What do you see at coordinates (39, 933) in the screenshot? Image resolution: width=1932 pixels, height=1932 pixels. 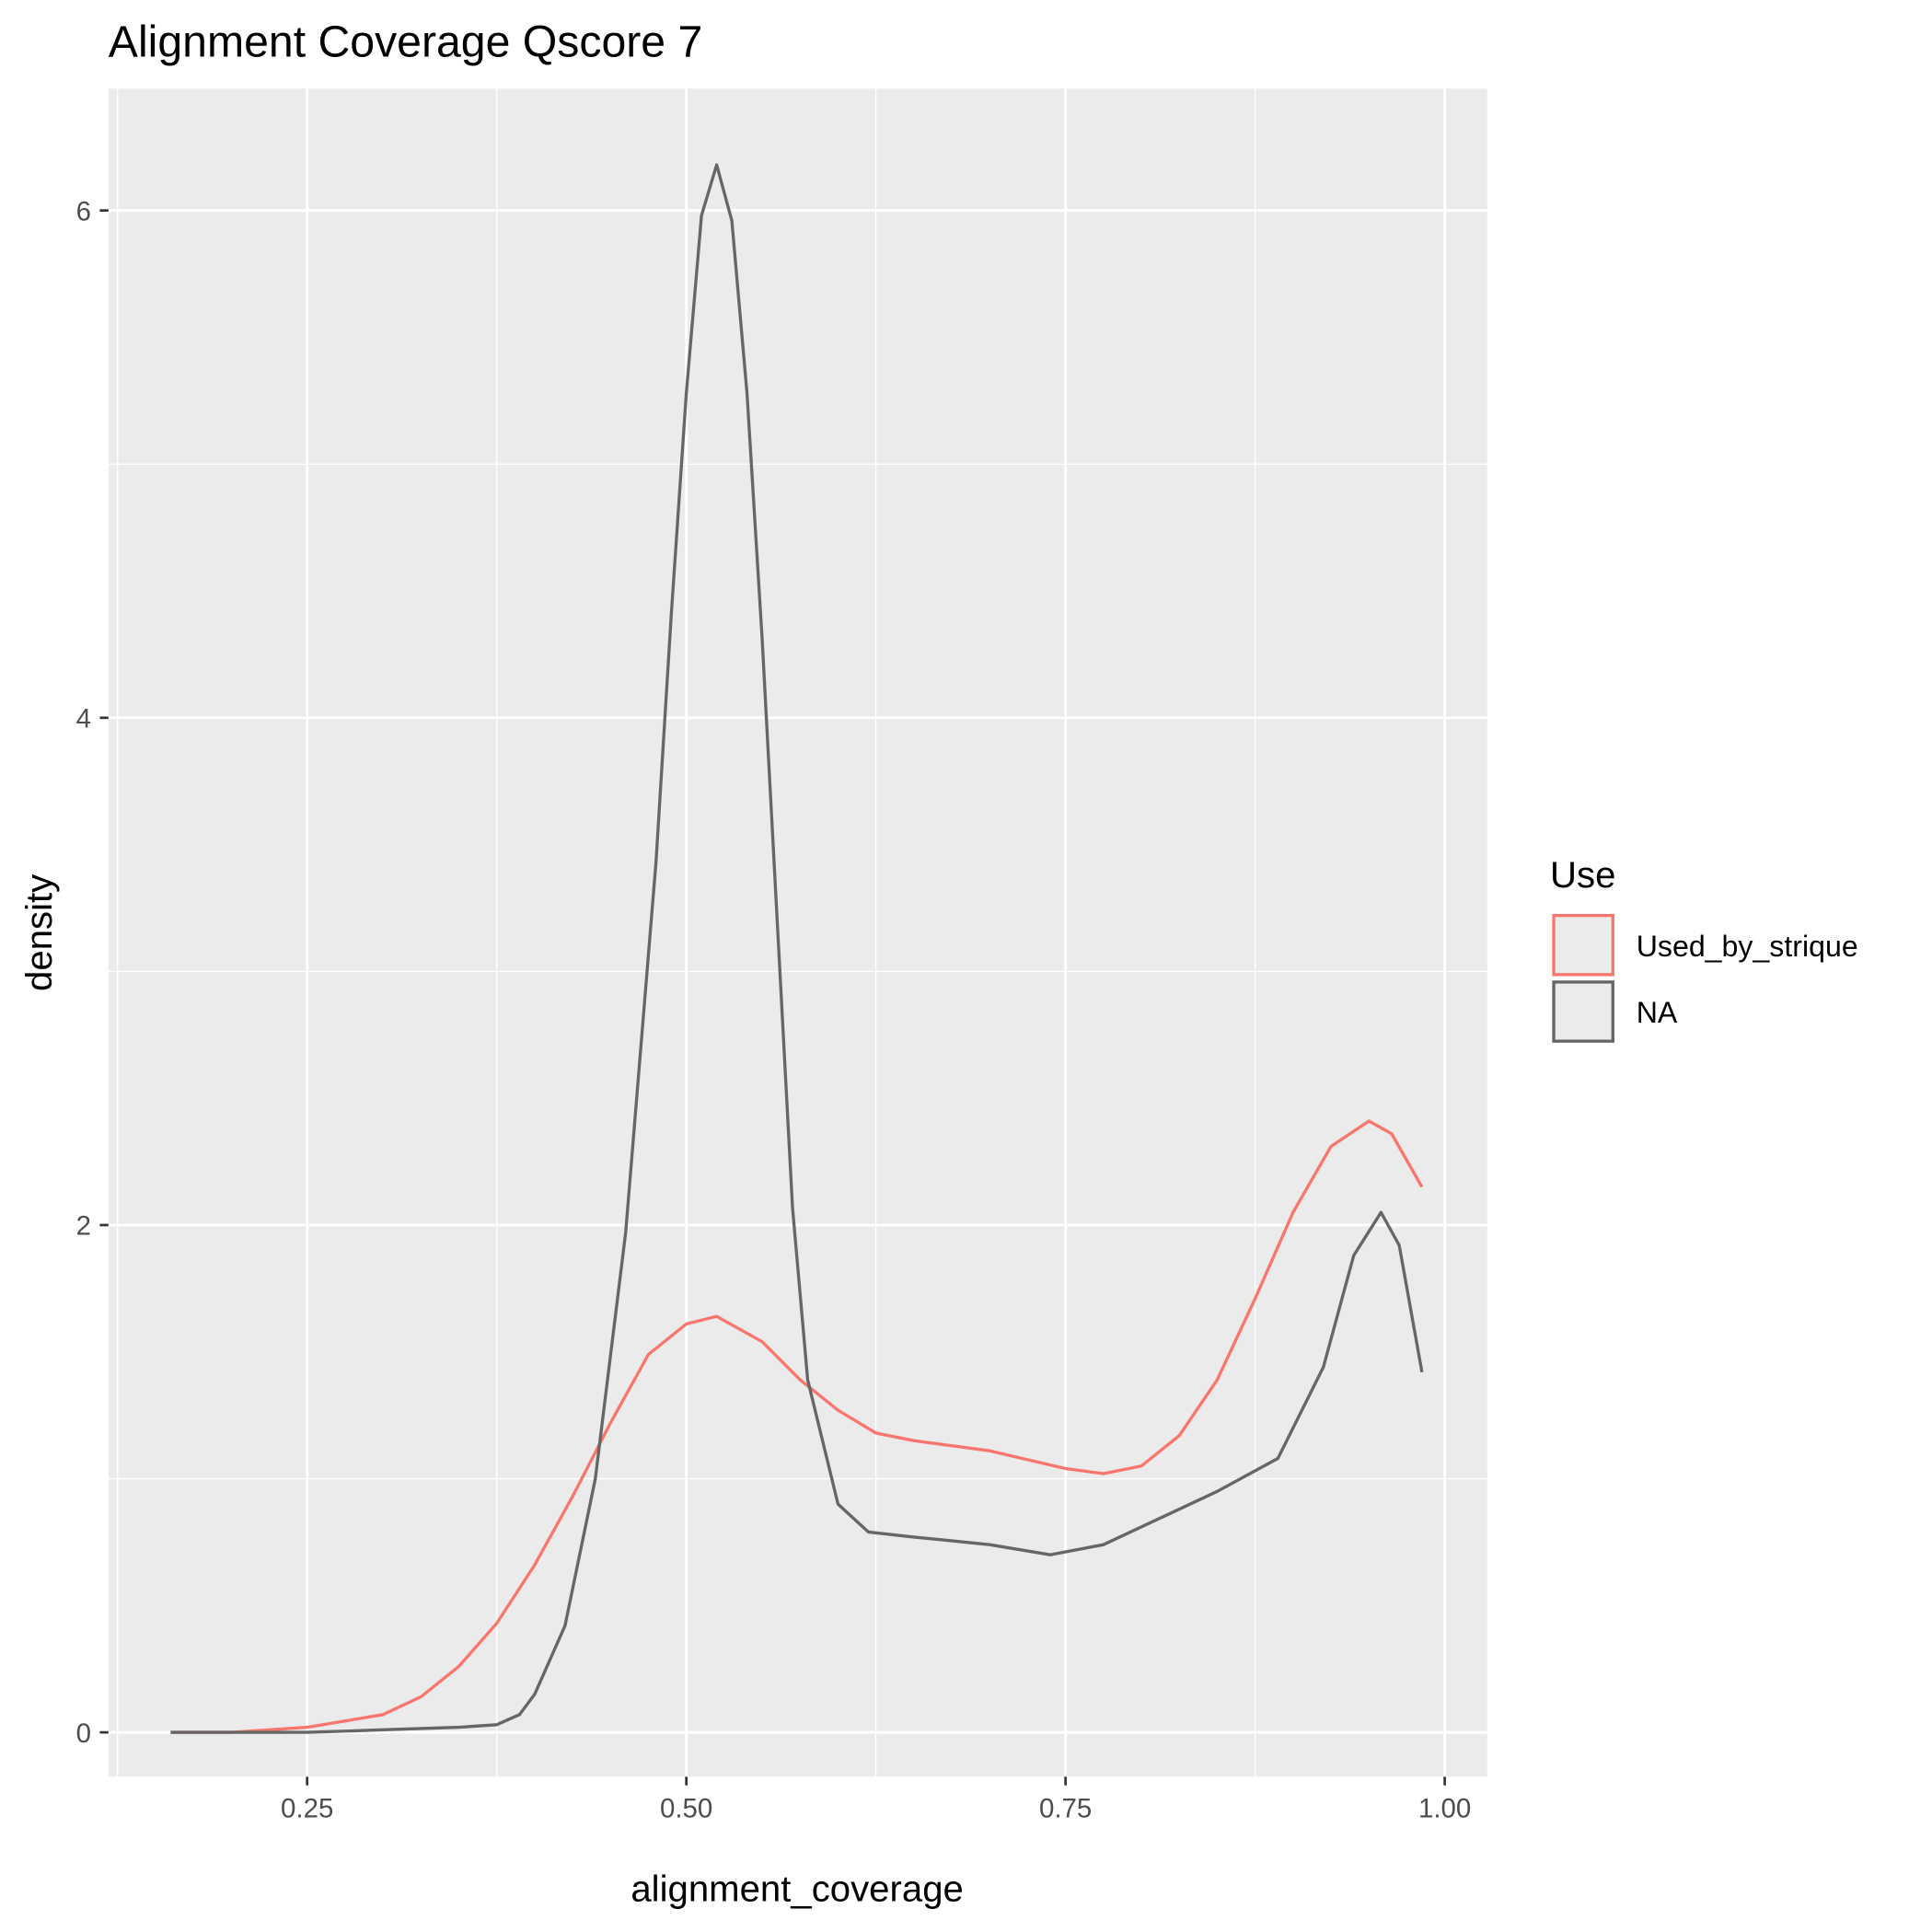 I see `y-axis-title: density` at bounding box center [39, 933].